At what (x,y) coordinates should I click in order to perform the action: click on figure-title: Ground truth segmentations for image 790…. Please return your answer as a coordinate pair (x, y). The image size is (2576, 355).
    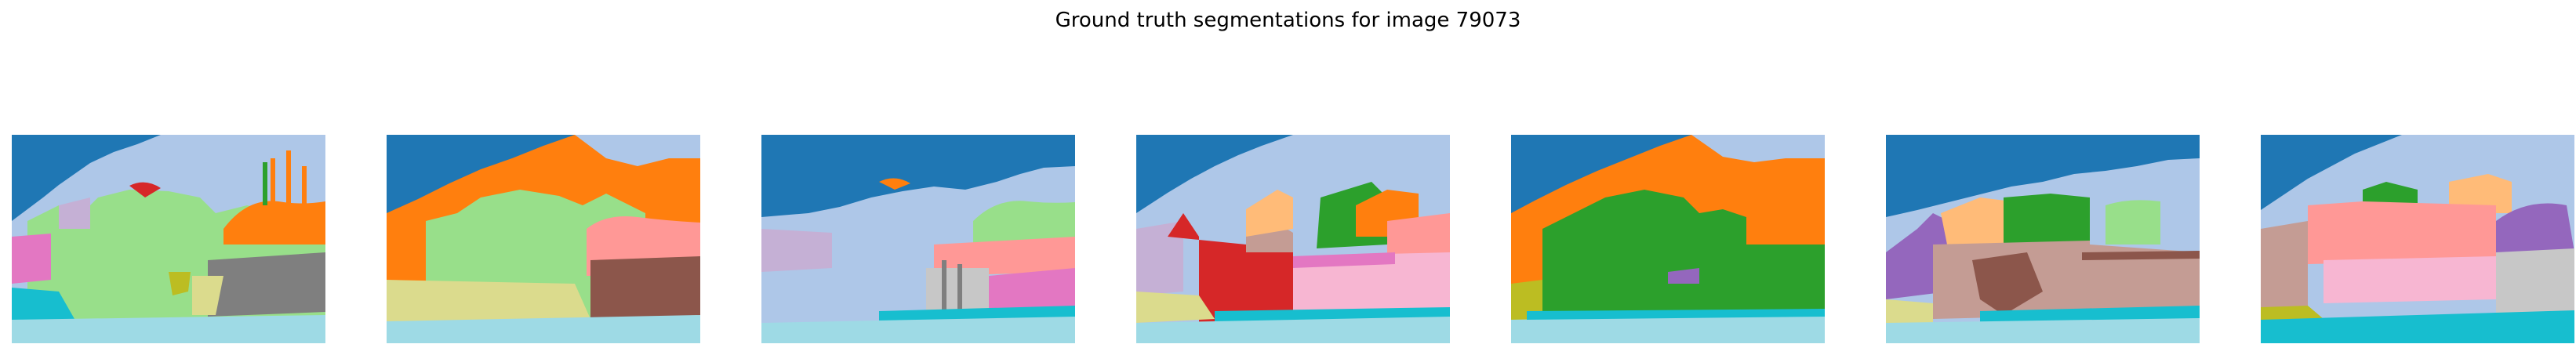
    Looking at the image, I should click on (1288, 20).